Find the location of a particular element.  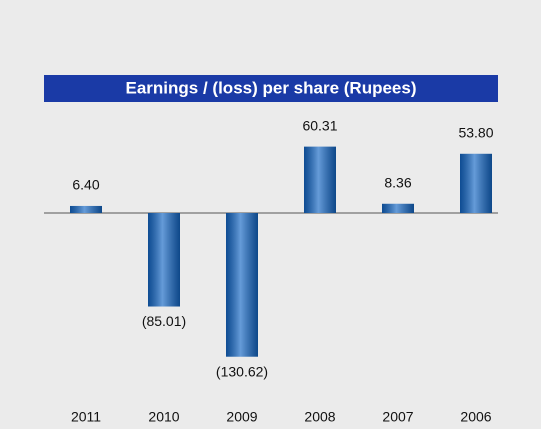

x-tick-label: 2008 is located at coordinates (319, 417).